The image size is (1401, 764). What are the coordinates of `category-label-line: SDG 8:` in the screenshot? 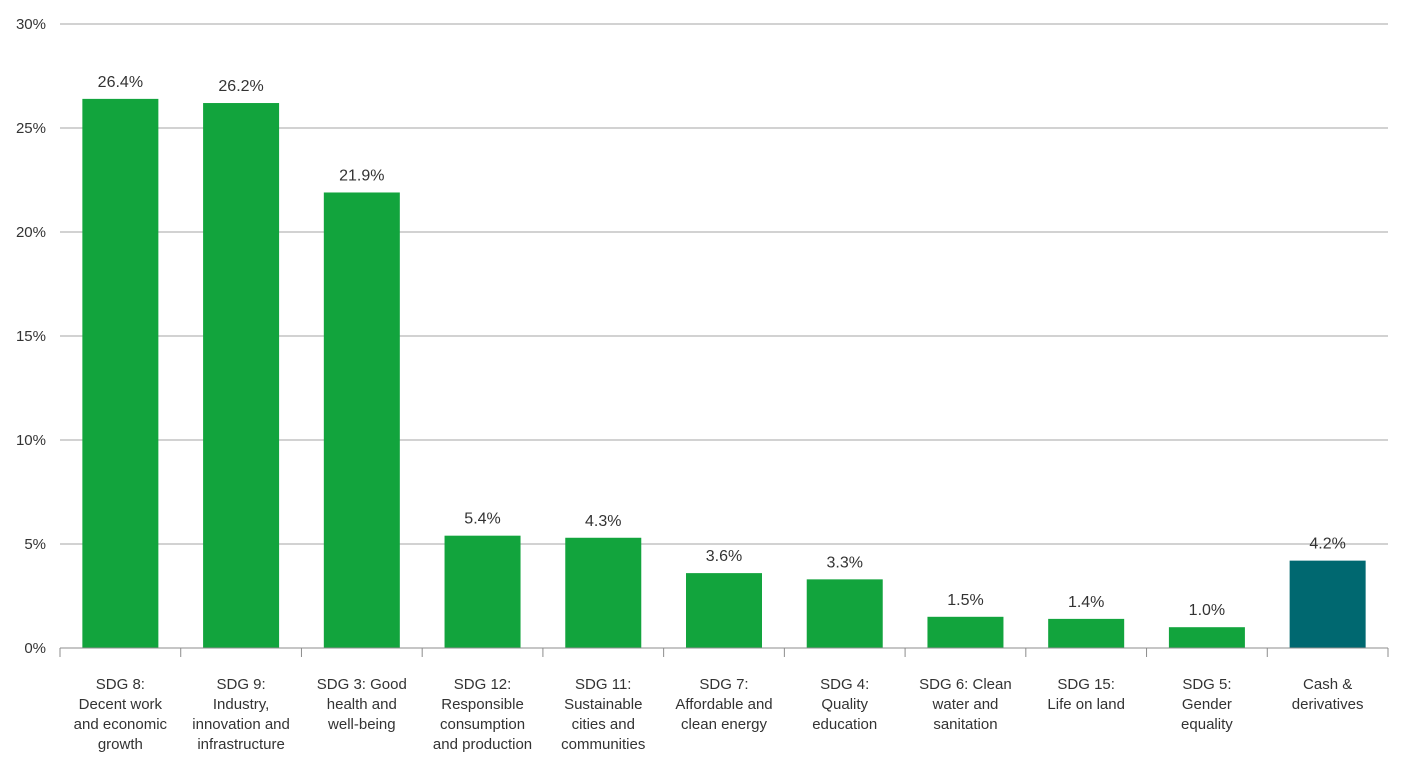 It's located at (120, 684).